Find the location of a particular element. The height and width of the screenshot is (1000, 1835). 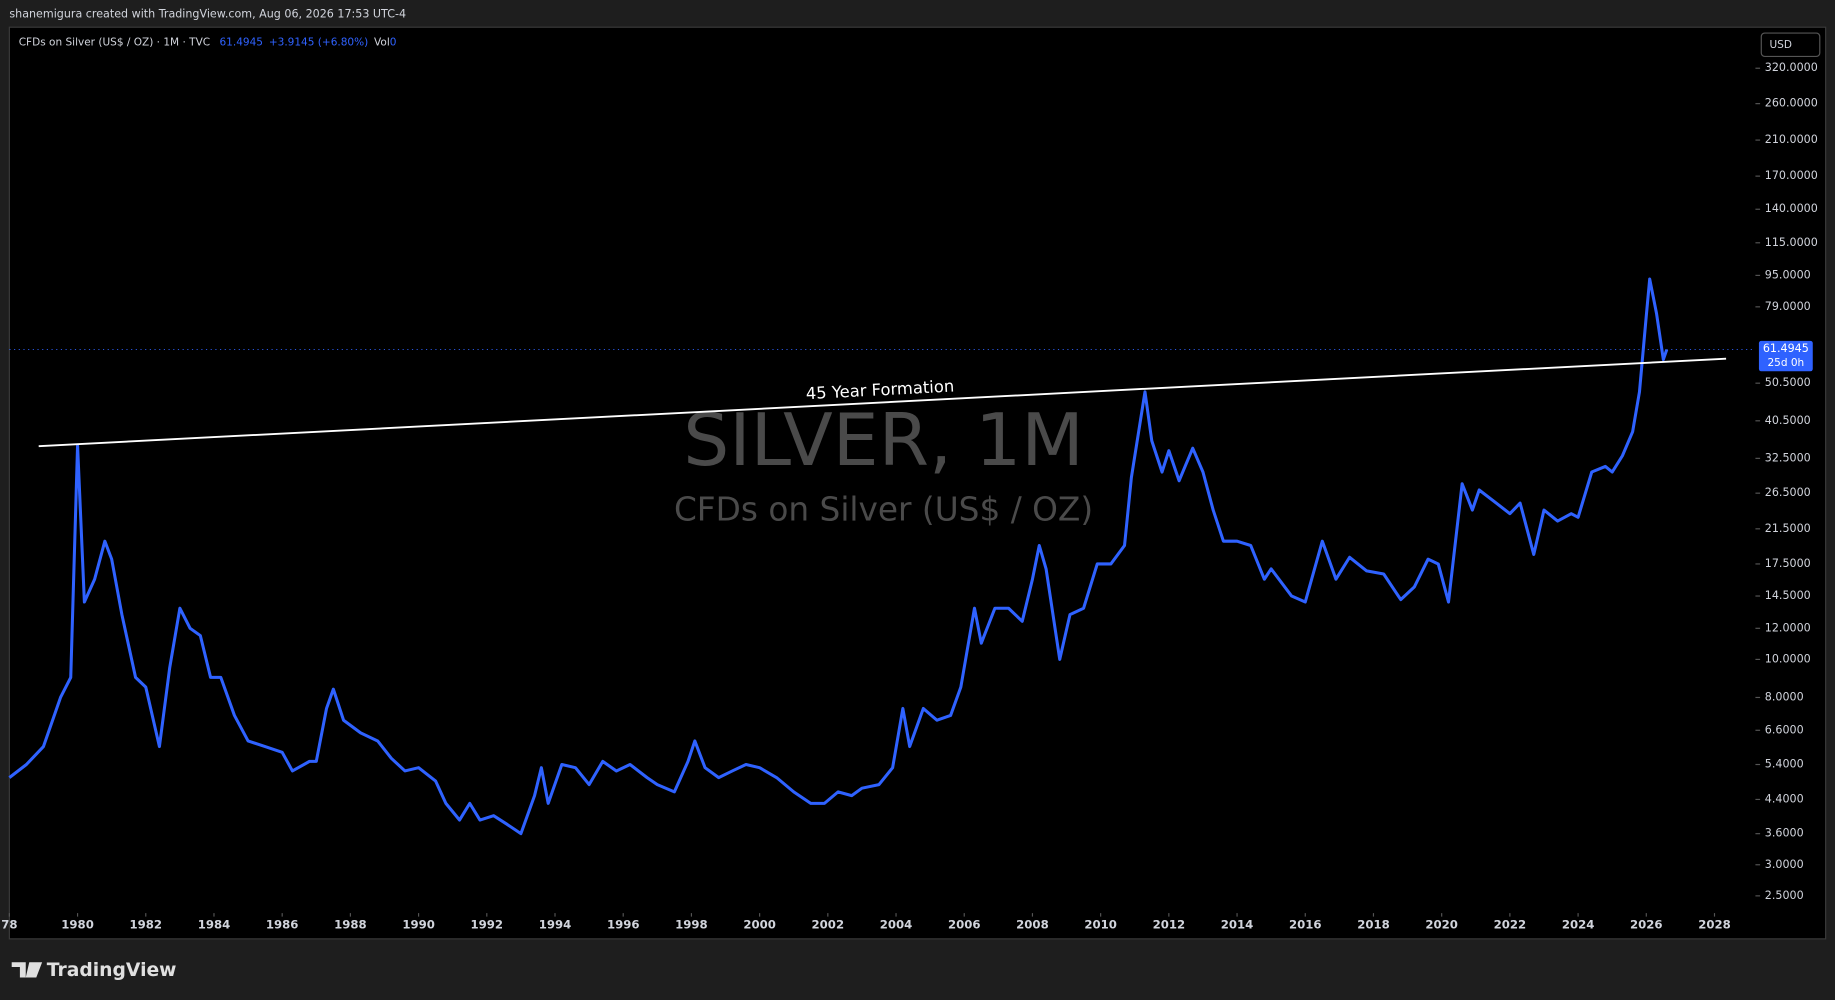

x-tick-label: 2022 is located at coordinates (1510, 924).